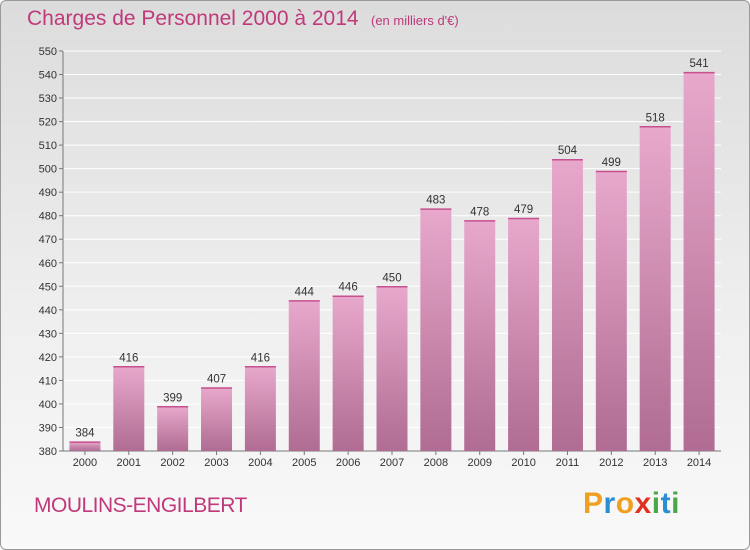 This screenshot has width=750, height=550. I want to click on bar-2005, so click(304, 375).